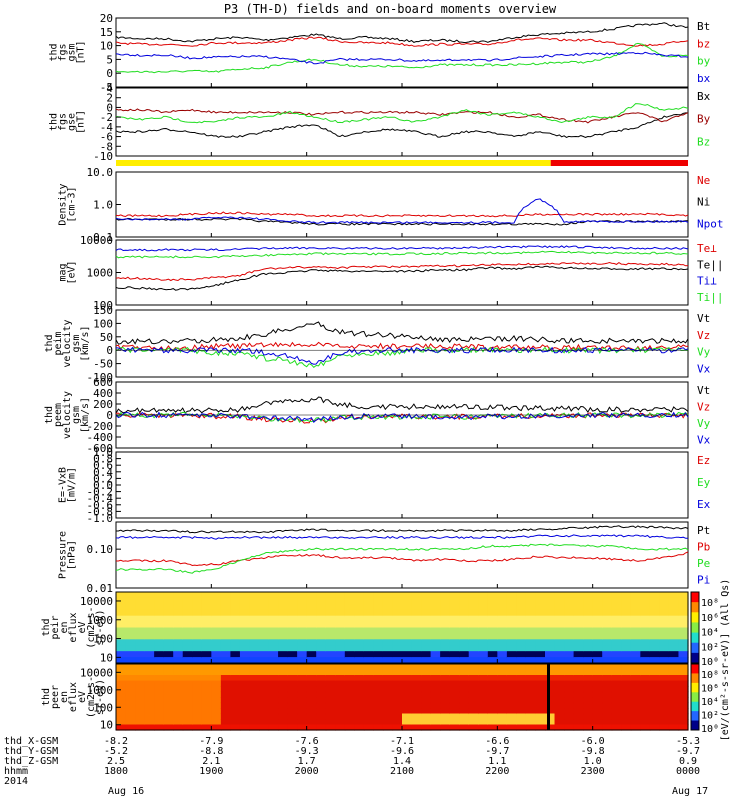  Describe the element at coordinates (402, 343) in the screenshot. I see `panel-frame` at that location.